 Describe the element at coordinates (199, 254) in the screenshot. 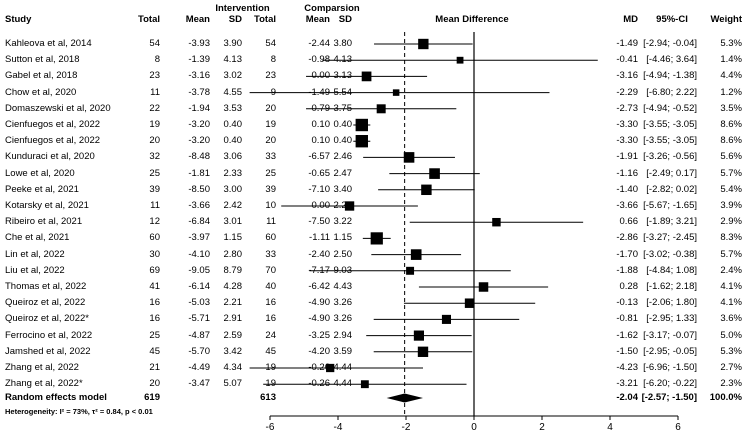

I see `mean-1: -4.10` at that location.